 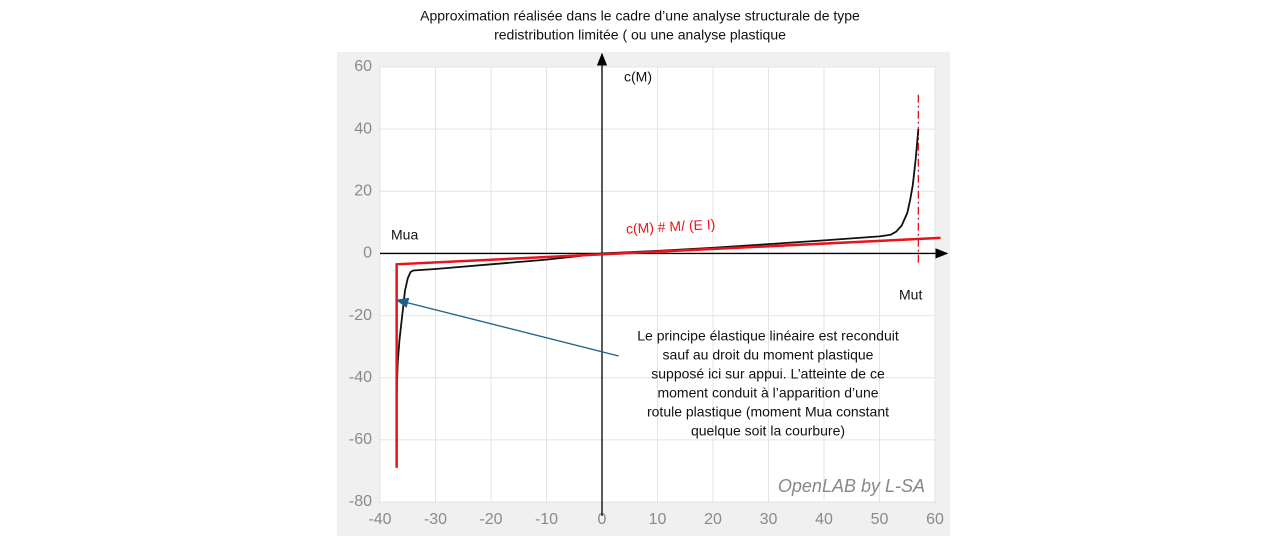 I want to click on x-tick-label: 20, so click(x=713, y=519).